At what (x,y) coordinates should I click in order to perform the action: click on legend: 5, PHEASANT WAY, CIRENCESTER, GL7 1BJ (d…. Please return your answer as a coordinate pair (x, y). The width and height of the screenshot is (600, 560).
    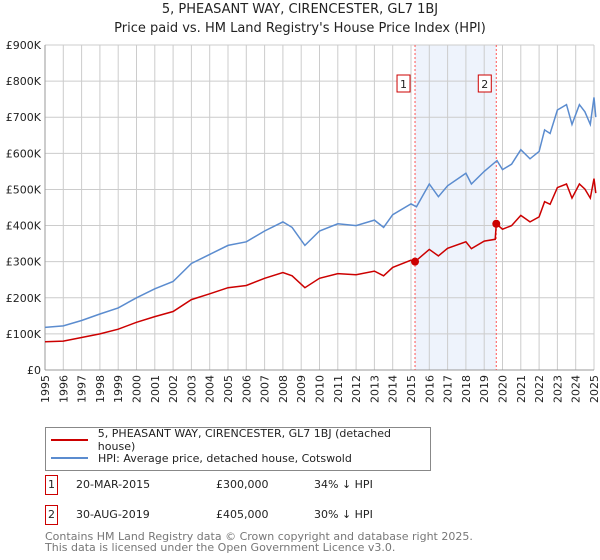
    Looking at the image, I should click on (238, 449).